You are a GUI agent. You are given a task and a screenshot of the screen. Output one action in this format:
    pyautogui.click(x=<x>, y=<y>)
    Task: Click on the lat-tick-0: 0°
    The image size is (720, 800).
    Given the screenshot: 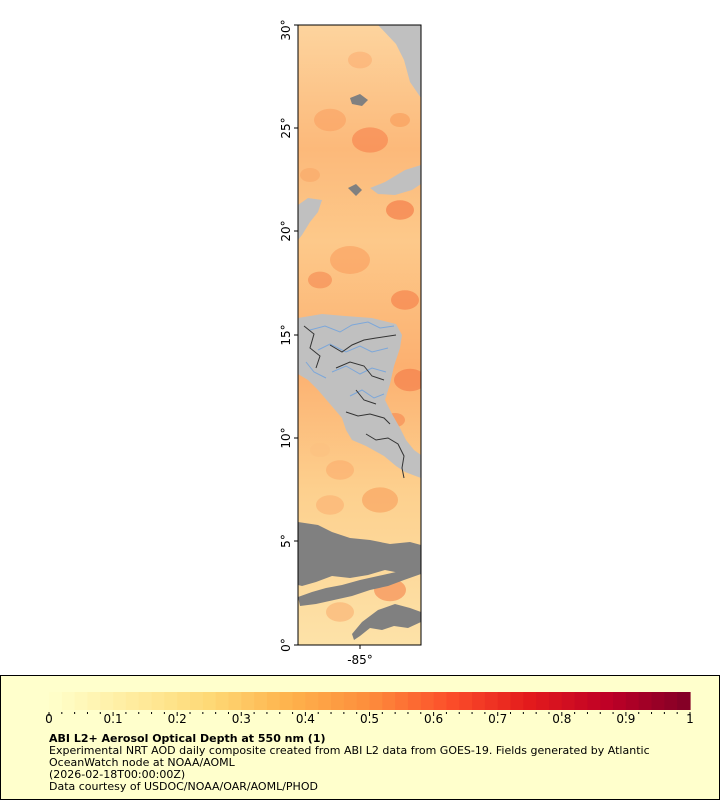 What is the action you would take?
    pyautogui.click(x=286, y=645)
    